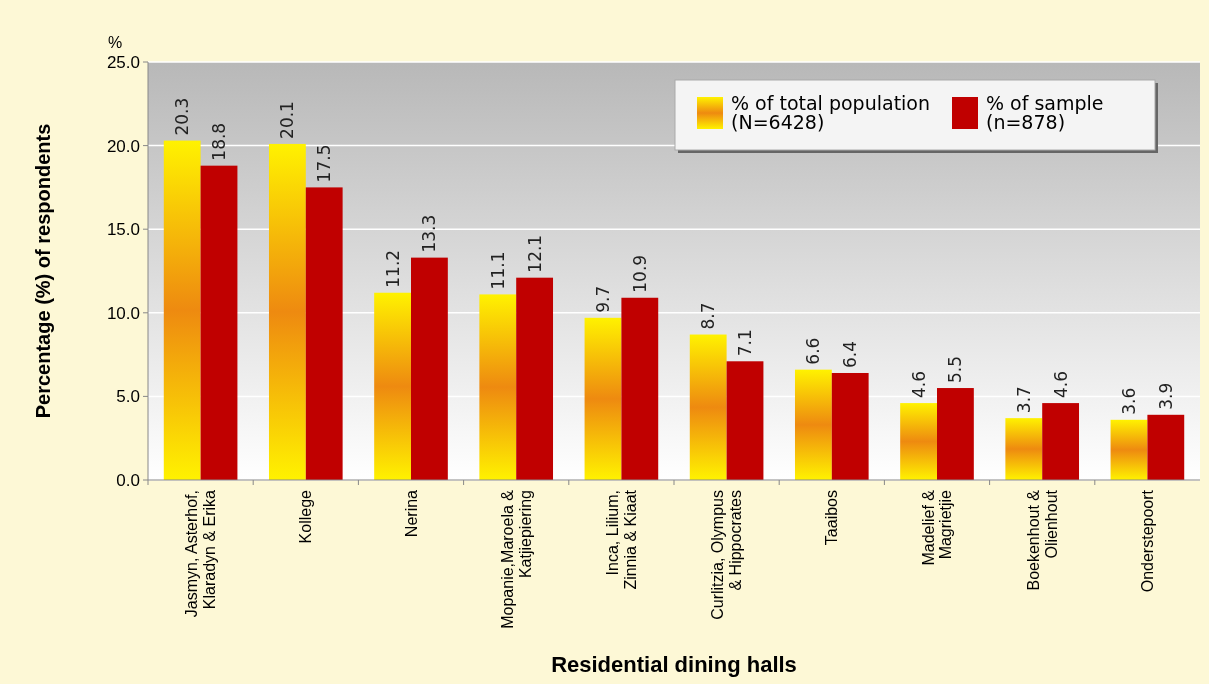 This screenshot has width=1209, height=684. I want to click on data-label: 5.5, so click(955, 369).